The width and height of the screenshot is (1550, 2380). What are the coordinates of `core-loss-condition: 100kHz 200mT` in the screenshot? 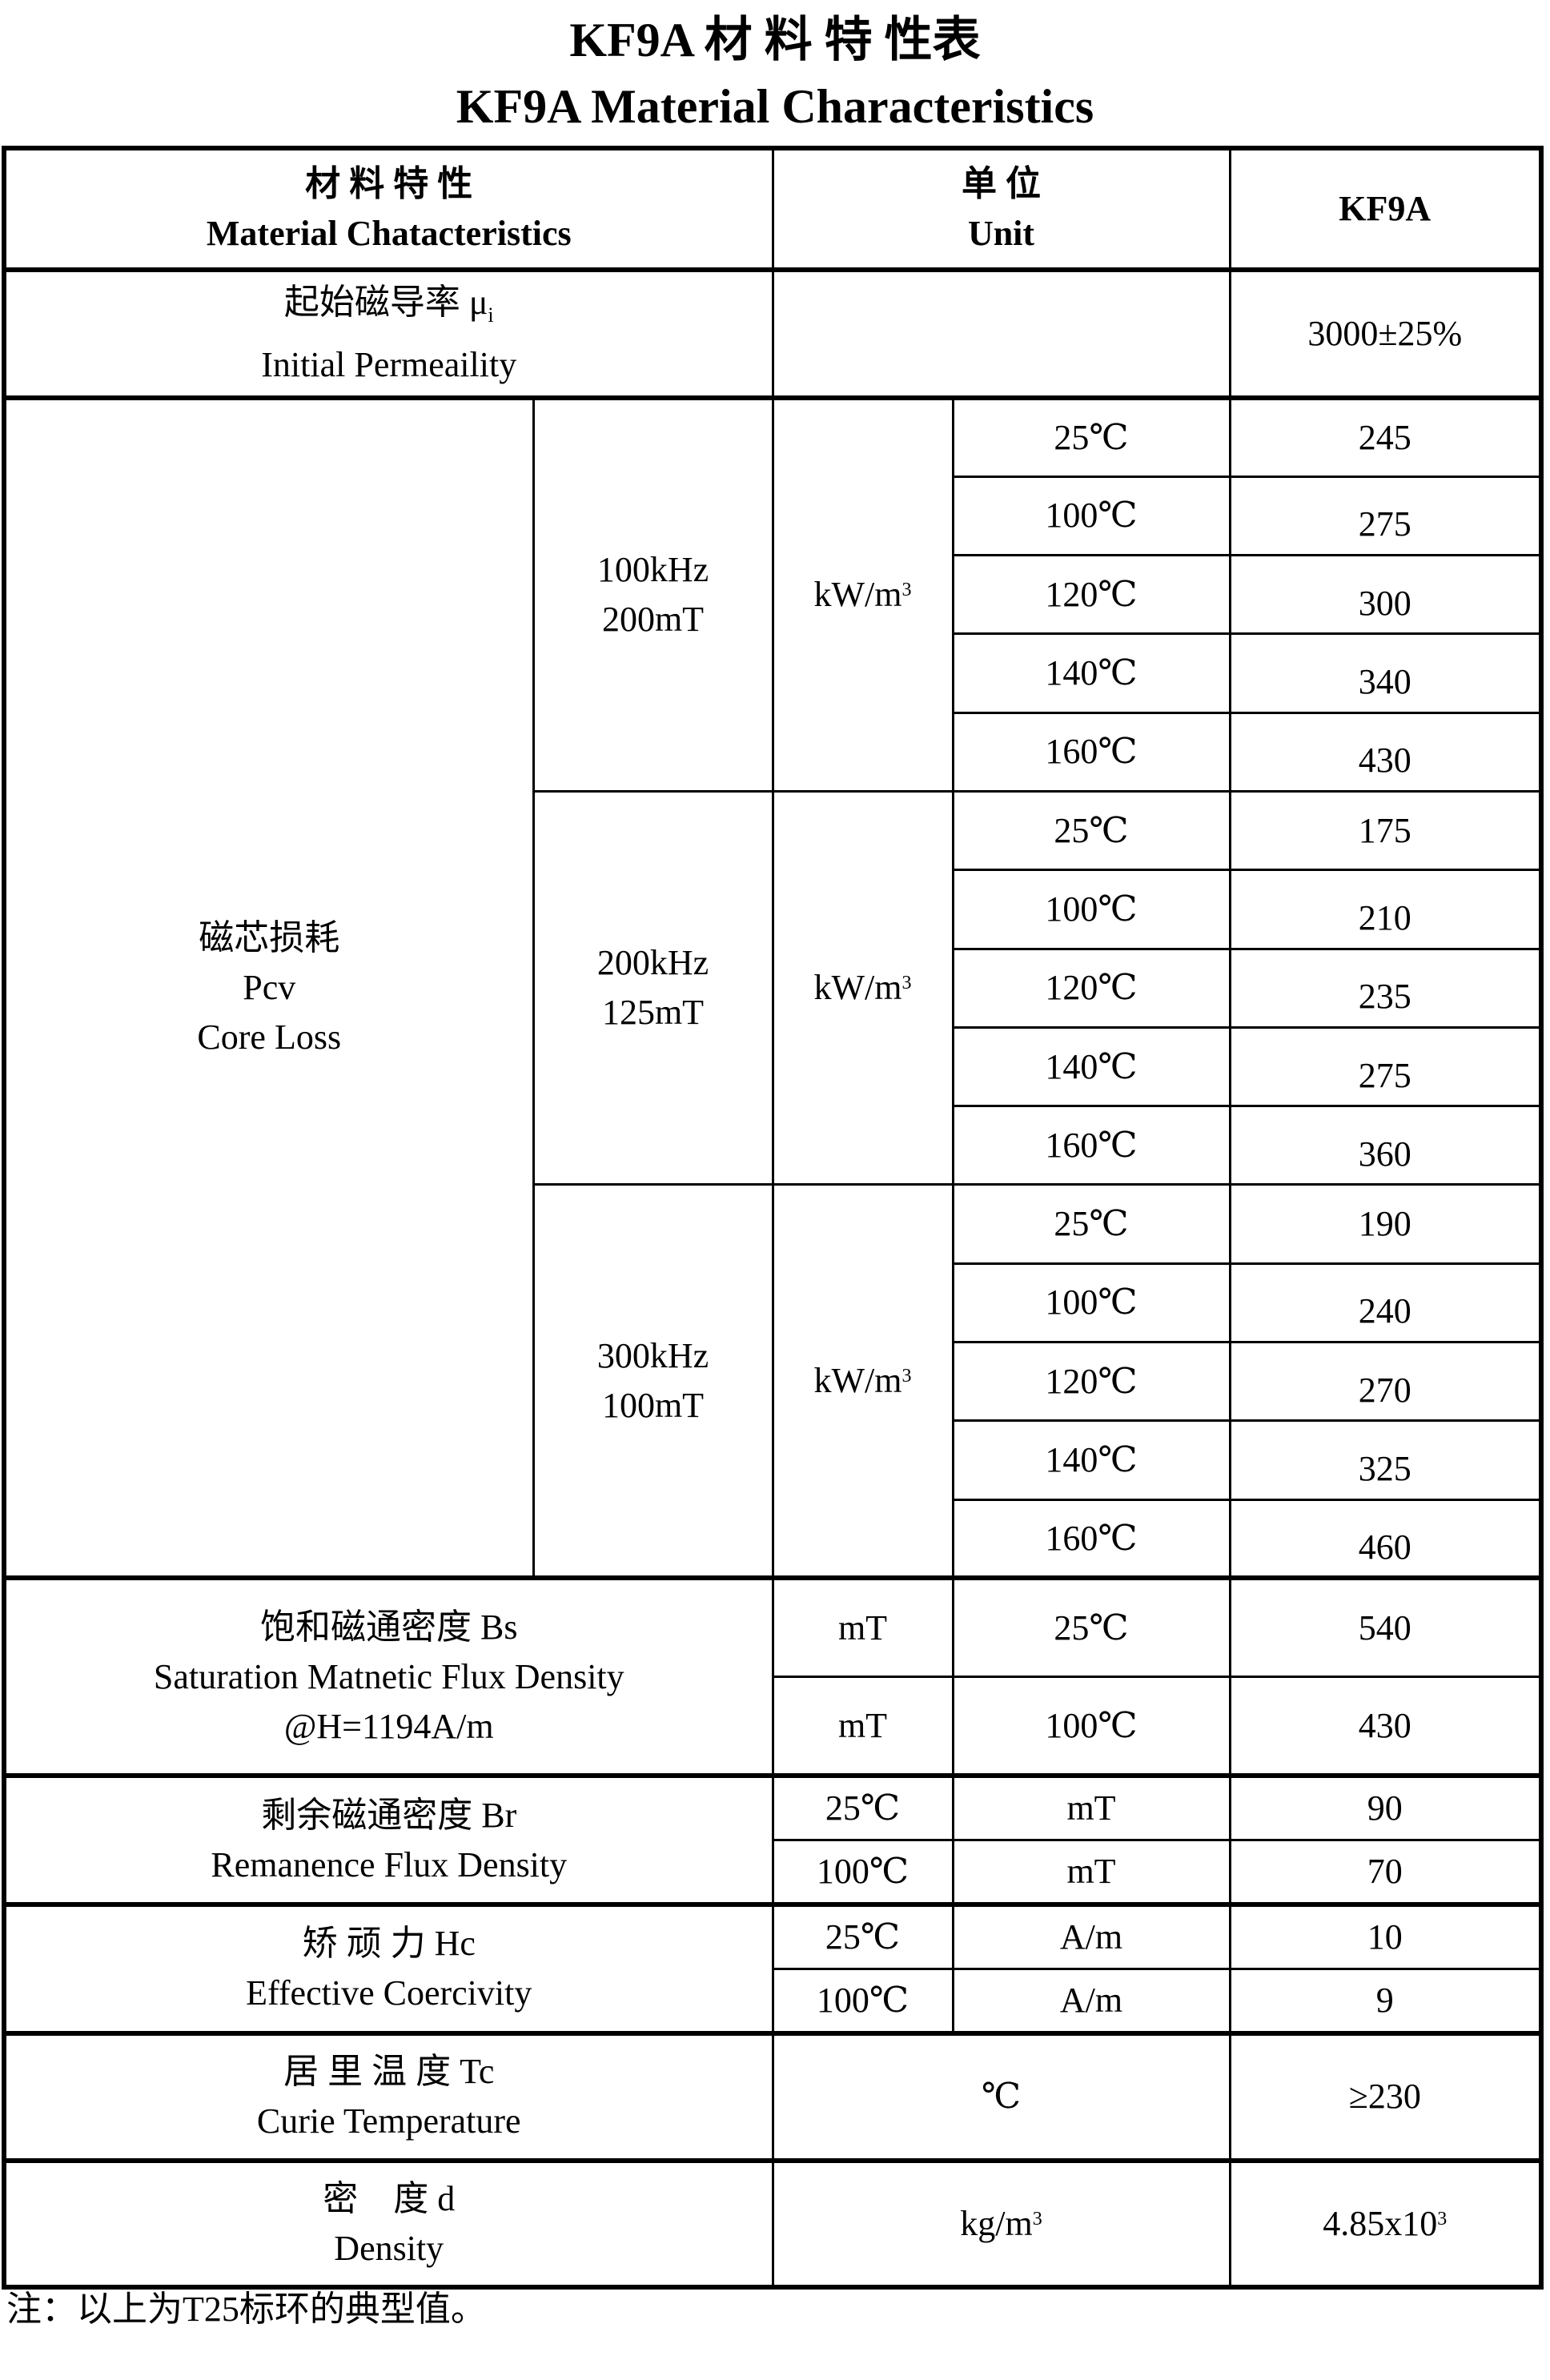 It's located at (653, 594).